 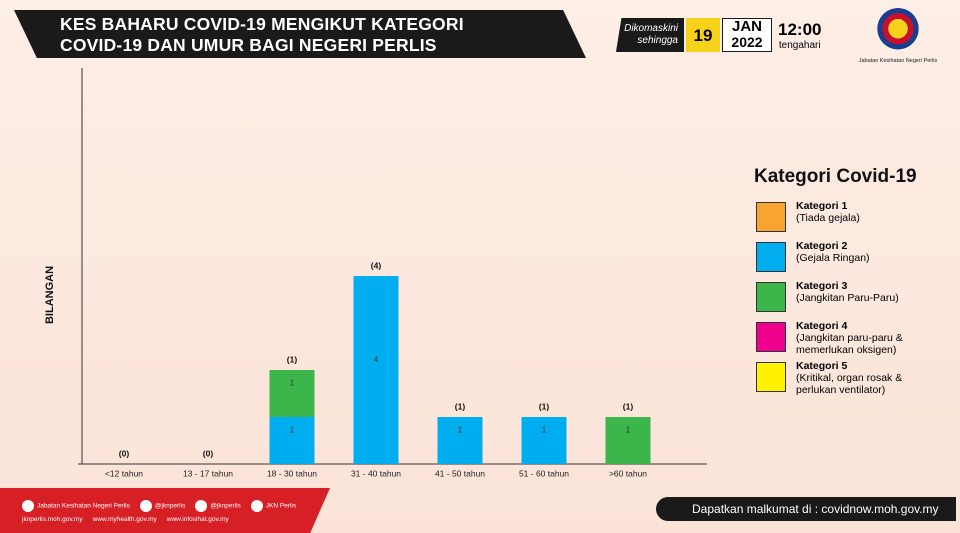 What do you see at coordinates (460, 473) in the screenshot?
I see `x-tick-label: 41 - 50 tahun` at bounding box center [460, 473].